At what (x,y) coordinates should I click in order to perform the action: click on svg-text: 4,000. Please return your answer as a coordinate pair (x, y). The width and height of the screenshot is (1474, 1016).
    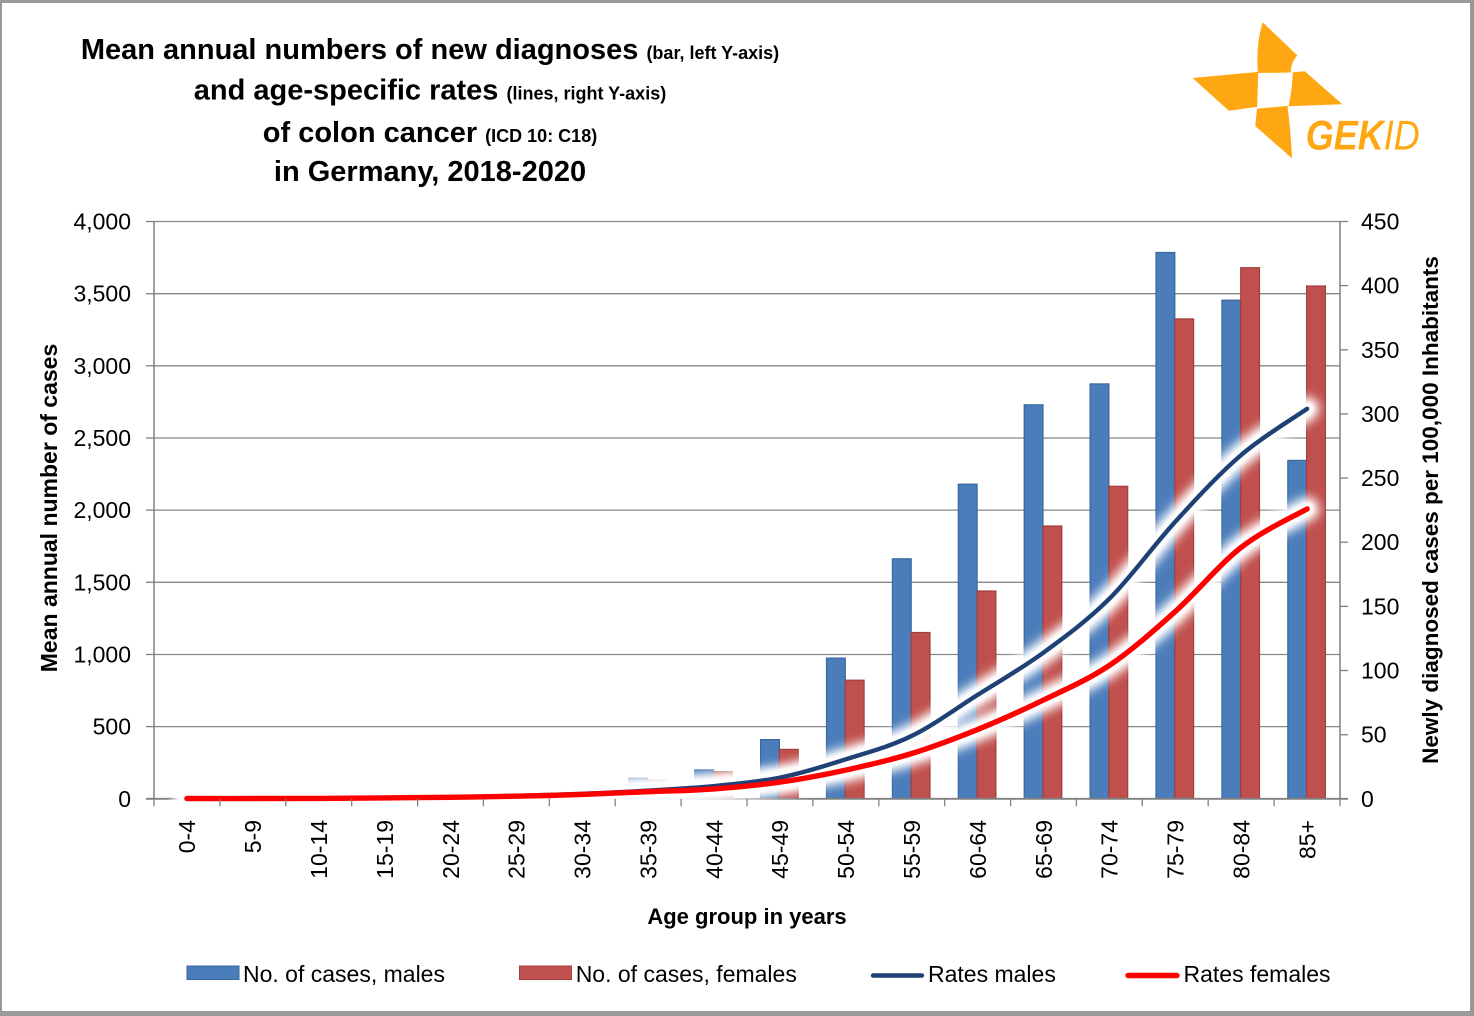
    Looking at the image, I should click on (102, 222).